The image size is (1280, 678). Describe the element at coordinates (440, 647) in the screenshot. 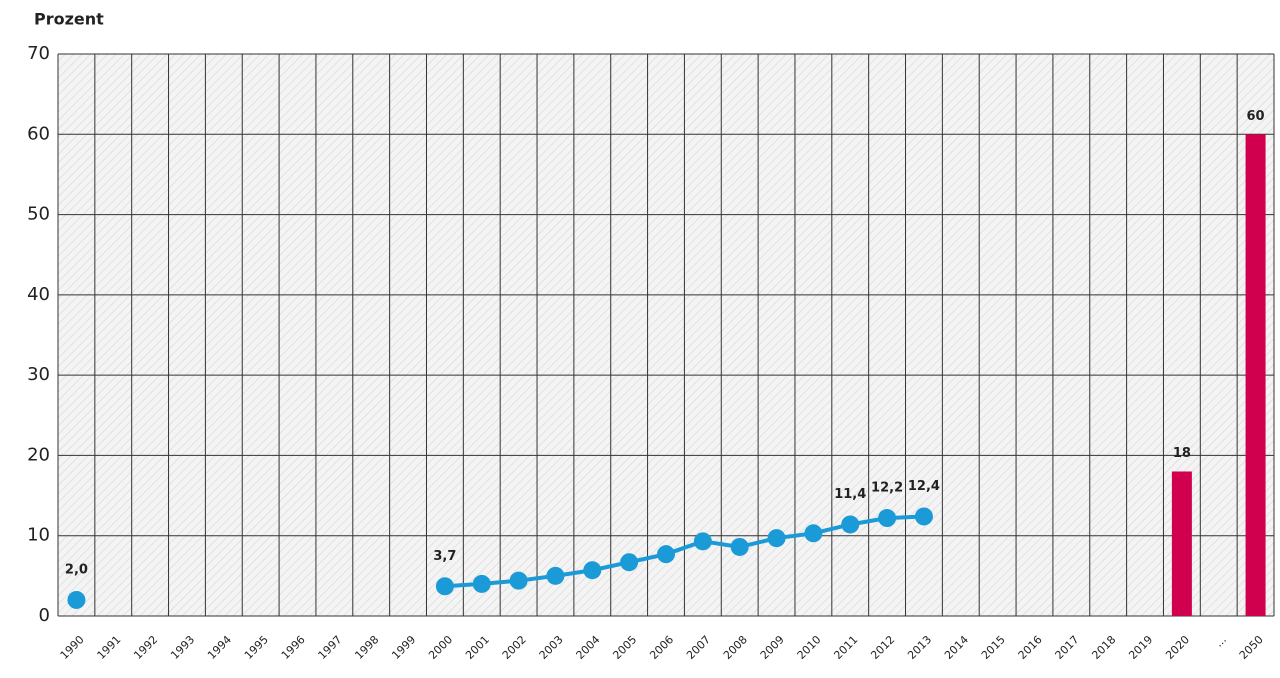

I see `x-tick-label: 2000` at that location.